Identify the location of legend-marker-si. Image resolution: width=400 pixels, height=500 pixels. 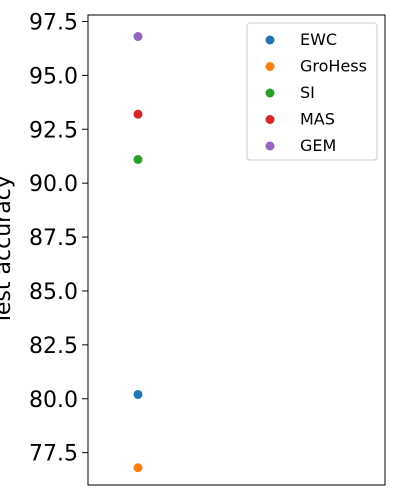
(270, 93).